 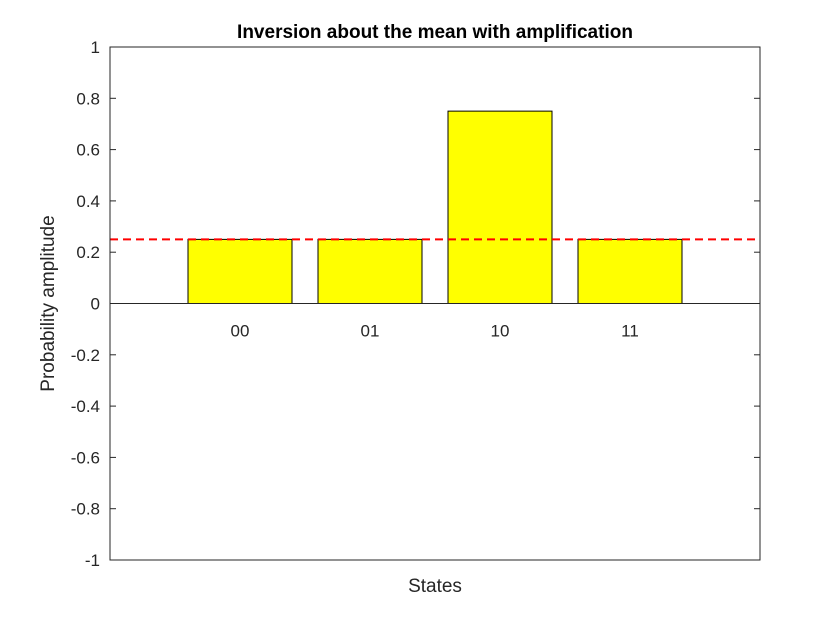 What do you see at coordinates (95, 304) in the screenshot?
I see `y-tick-label: 0` at bounding box center [95, 304].